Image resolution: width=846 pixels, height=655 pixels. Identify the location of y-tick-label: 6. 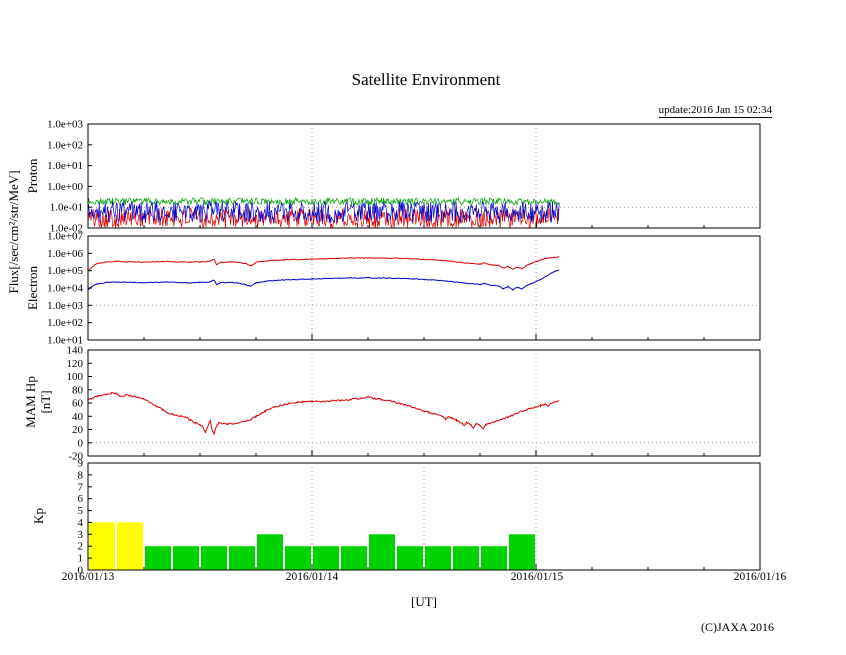
(81, 499).